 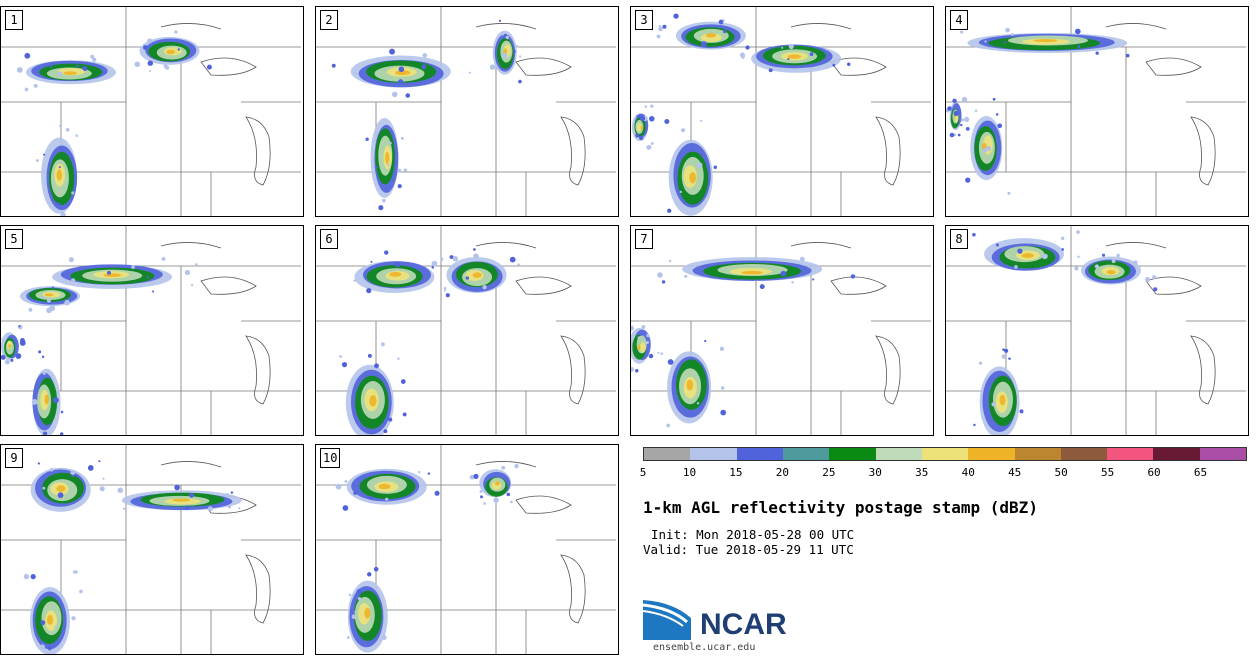 I want to click on panel-label: 9, so click(x=14, y=458).